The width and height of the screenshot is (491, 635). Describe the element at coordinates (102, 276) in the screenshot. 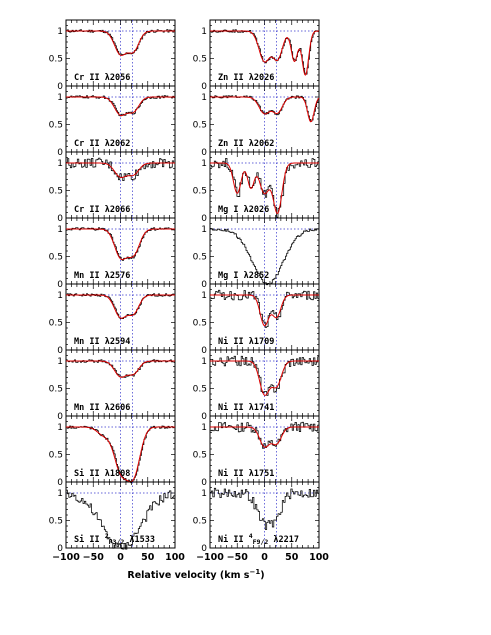

I see `transition-label: Mn II λ2576` at that location.